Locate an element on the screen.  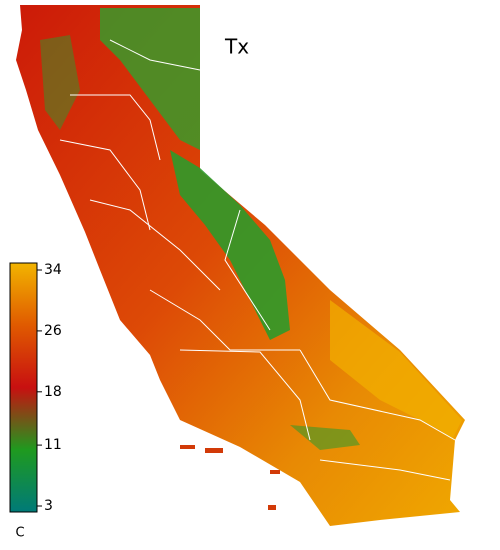
tick-label: 26 is located at coordinates (53, 331).